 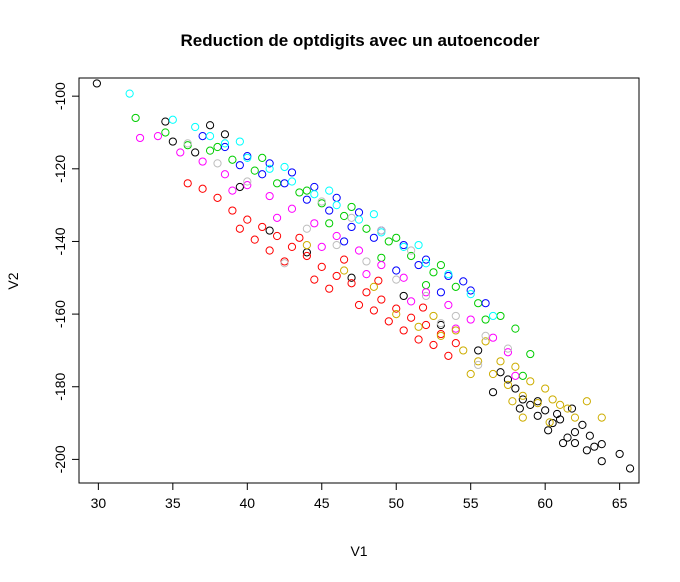 I want to click on y-tick-label: -140, so click(x=60, y=241).